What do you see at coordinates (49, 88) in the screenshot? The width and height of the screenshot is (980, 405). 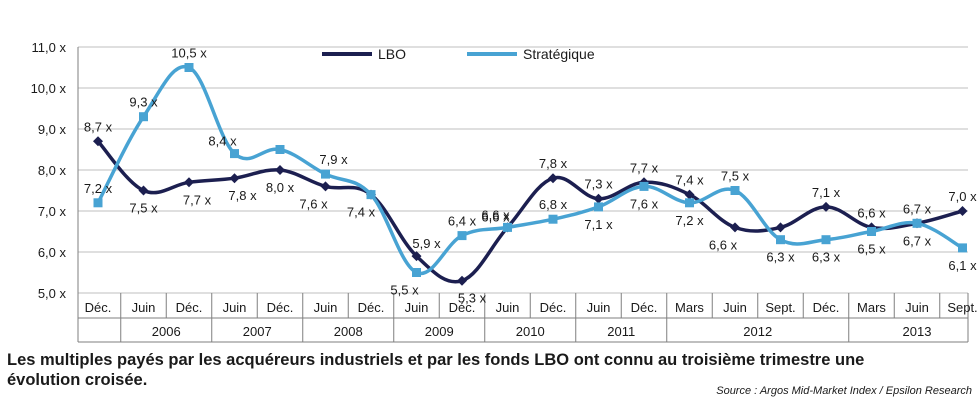 I see `y-tick-label: 10,0 x` at bounding box center [49, 88].